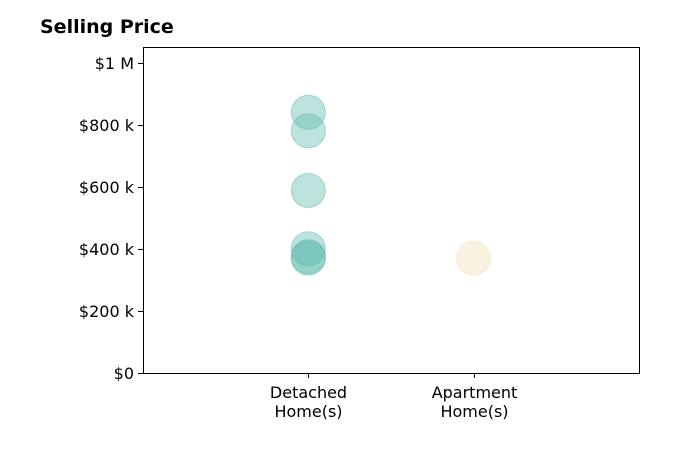 Image resolution: width=679 pixels, height=462 pixels. I want to click on y-tick-label: $0, so click(124, 373).